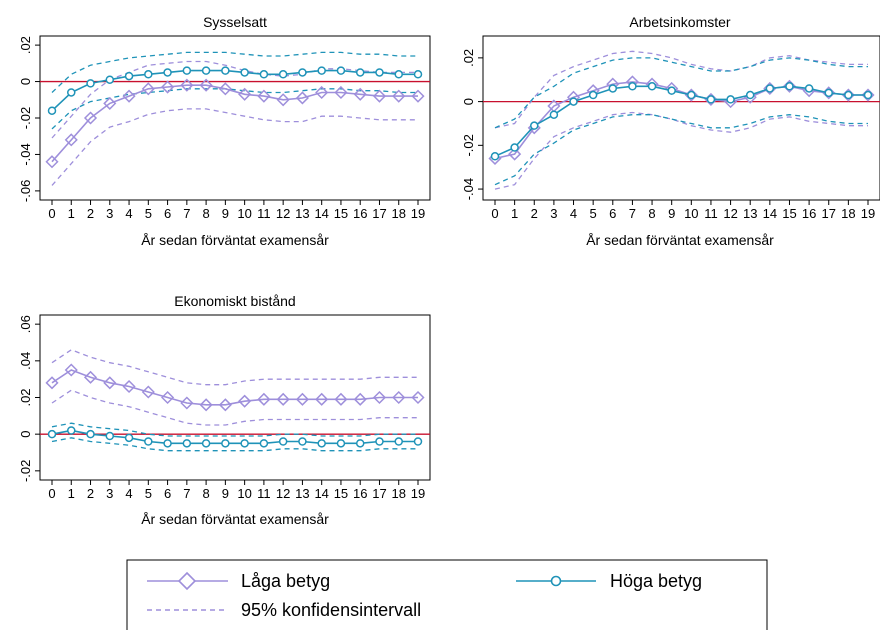 The height and width of the screenshot is (630, 880). I want to click on legend-ci-label: 95% konfidensintervall, so click(331, 610).